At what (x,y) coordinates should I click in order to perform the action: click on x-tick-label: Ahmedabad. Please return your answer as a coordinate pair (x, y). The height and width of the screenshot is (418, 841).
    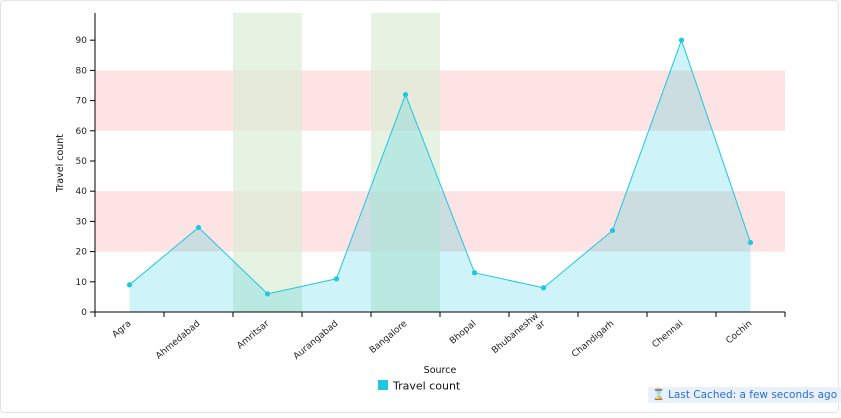
    Looking at the image, I should click on (178, 340).